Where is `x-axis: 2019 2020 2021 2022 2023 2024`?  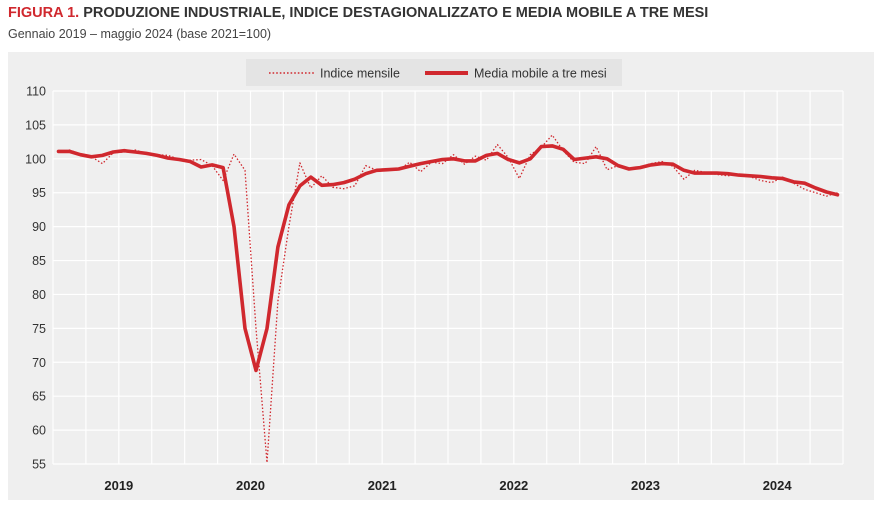 x-axis: 2019 2020 2021 2022 2023 2024 is located at coordinates (448, 485).